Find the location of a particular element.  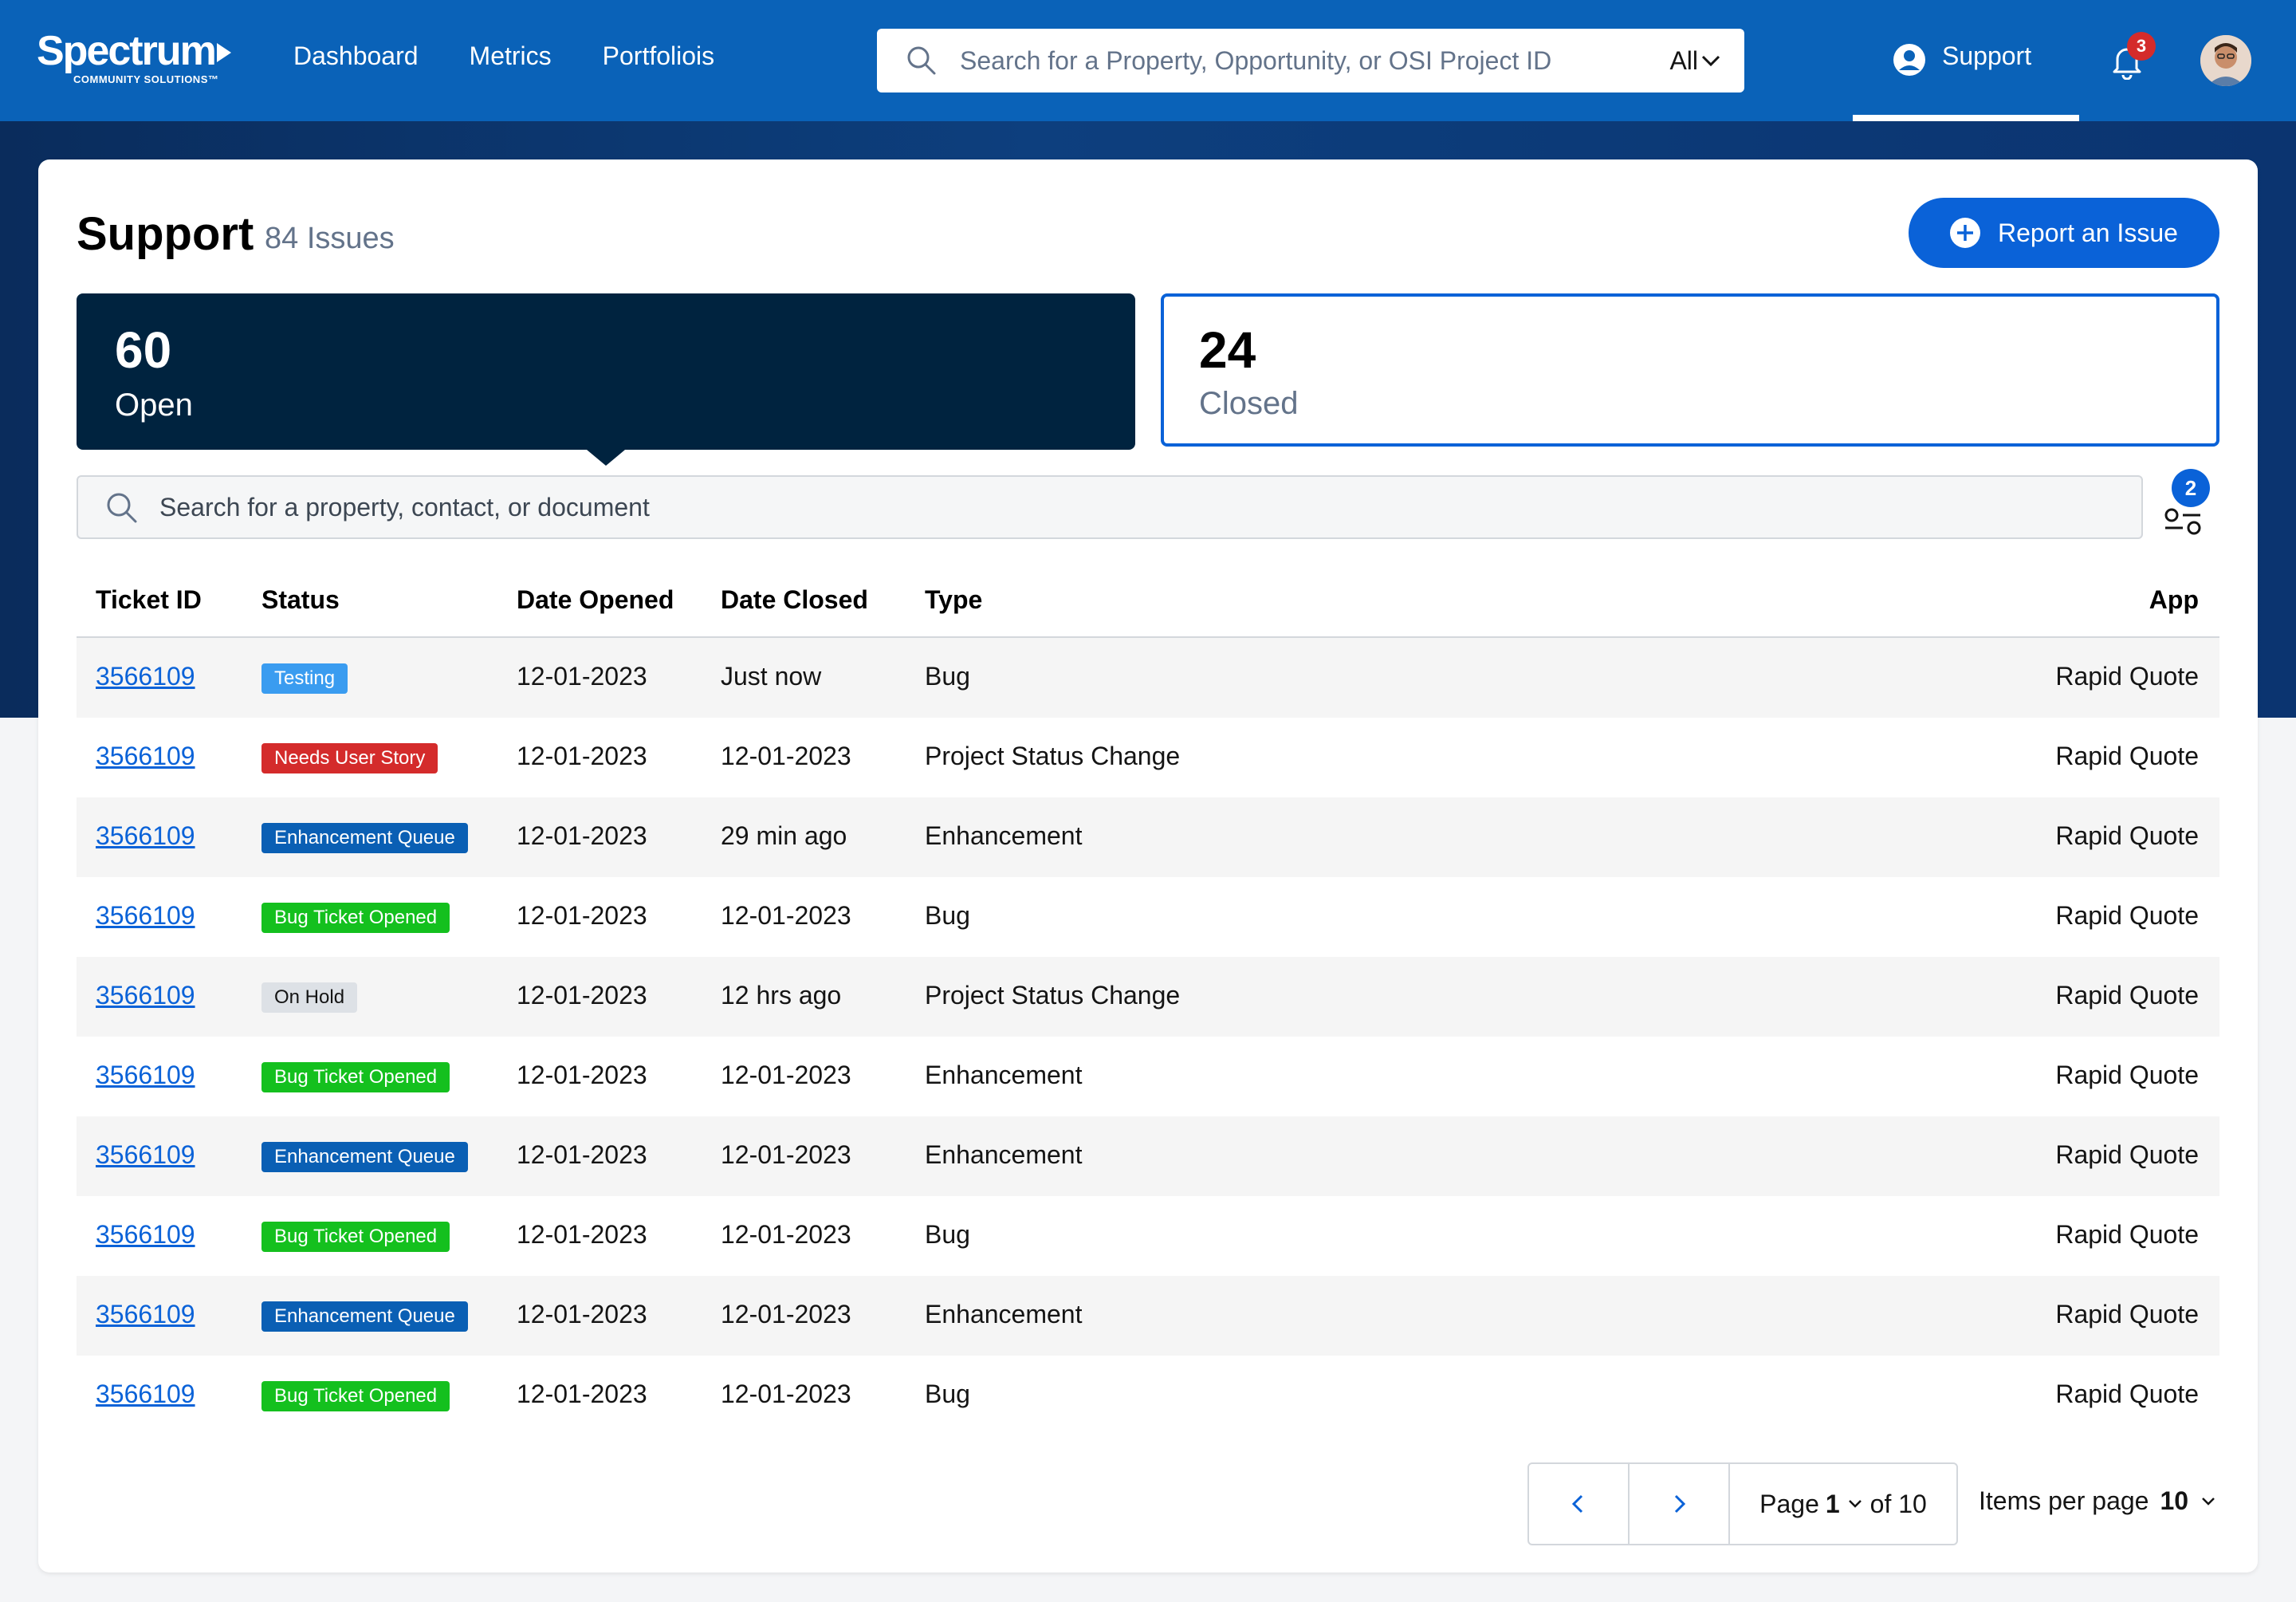

col-date-opened: Date Opened is located at coordinates (595, 599).